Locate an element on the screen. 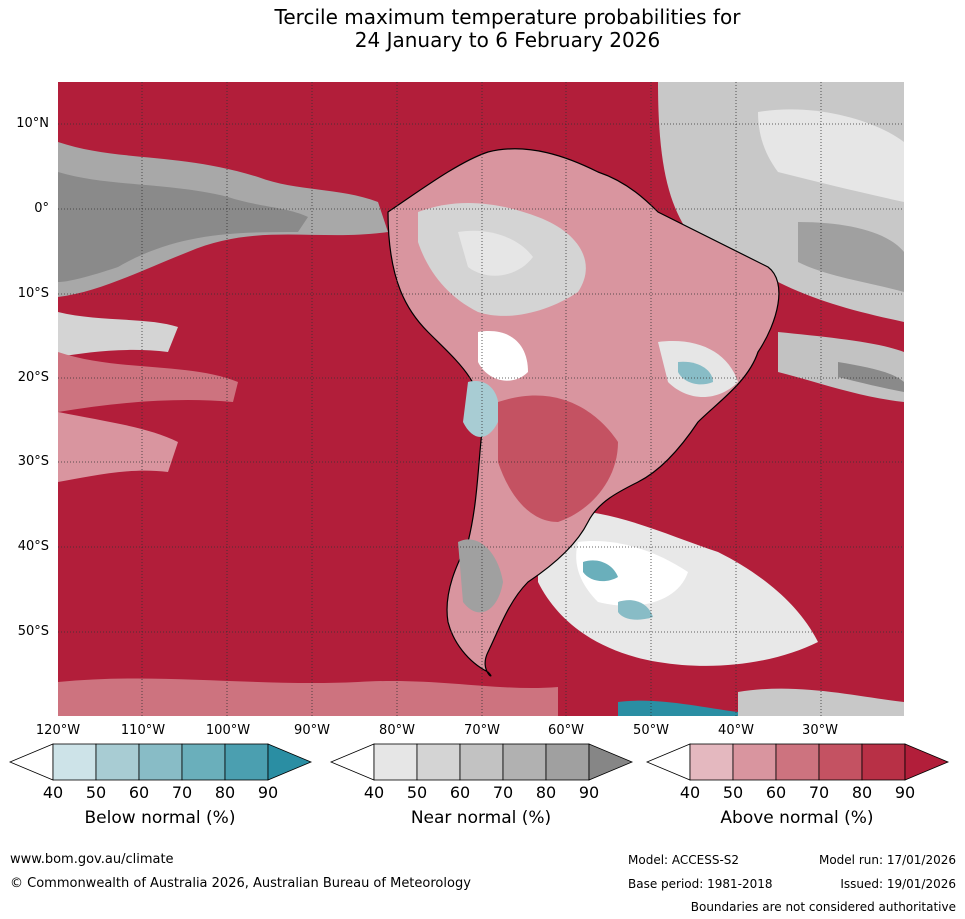 This screenshot has height=919, width=965. lat-label-30s: 30°S is located at coordinates (33, 461).